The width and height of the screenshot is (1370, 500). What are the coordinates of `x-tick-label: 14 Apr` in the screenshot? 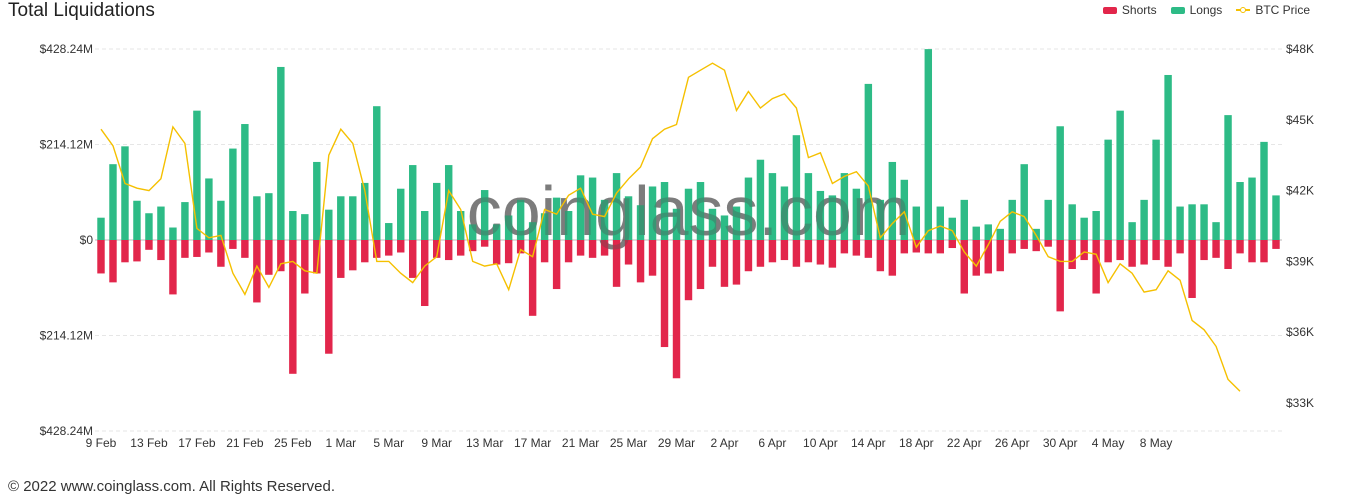 It's located at (868, 443).